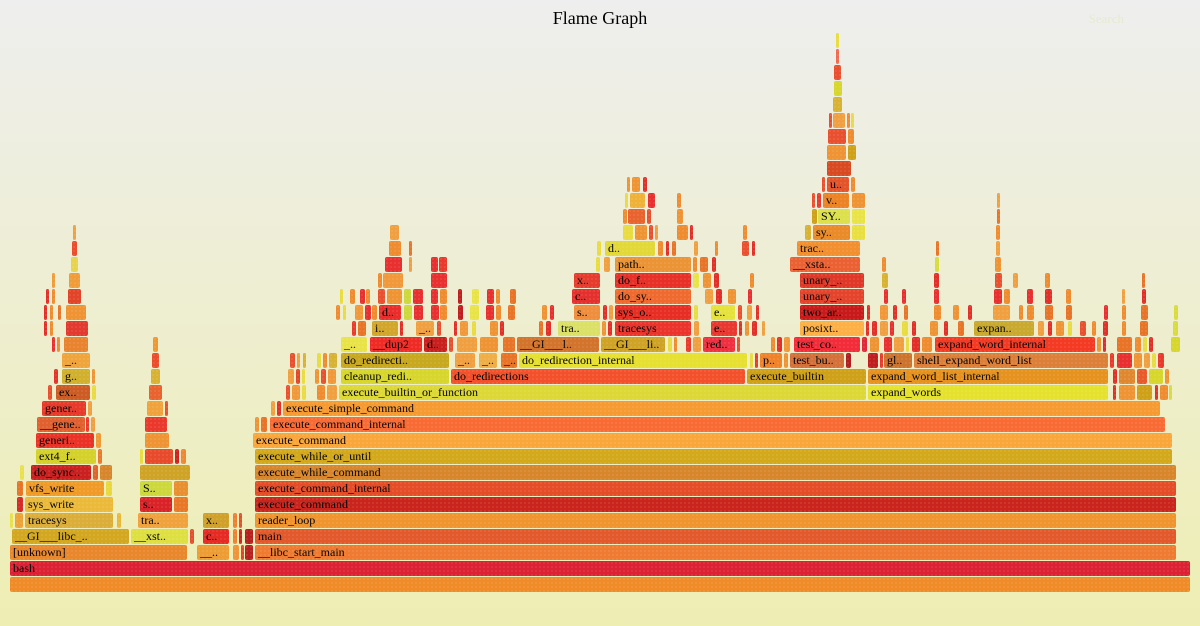 This screenshot has width=1200, height=626. I want to click on frame-c: c.., so click(216, 536).